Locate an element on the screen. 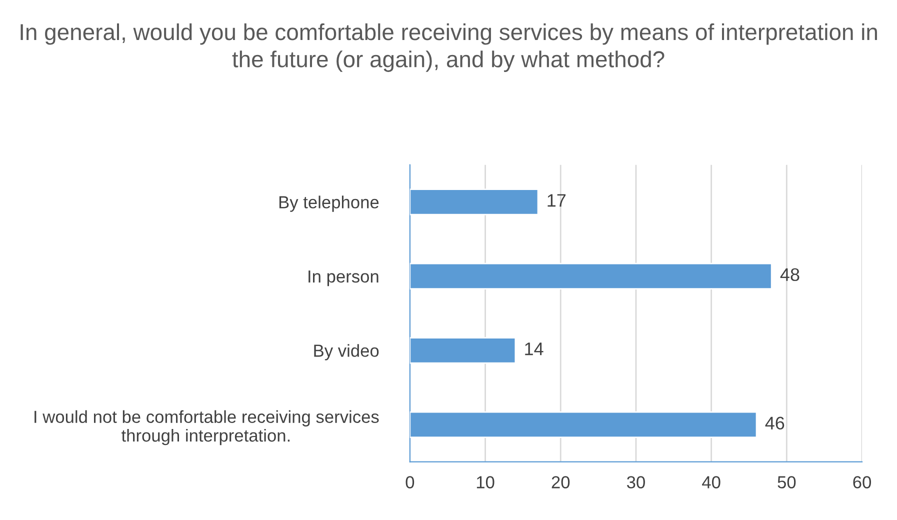 This screenshot has height=520, width=897. x-tick-label: 30 is located at coordinates (635, 482).